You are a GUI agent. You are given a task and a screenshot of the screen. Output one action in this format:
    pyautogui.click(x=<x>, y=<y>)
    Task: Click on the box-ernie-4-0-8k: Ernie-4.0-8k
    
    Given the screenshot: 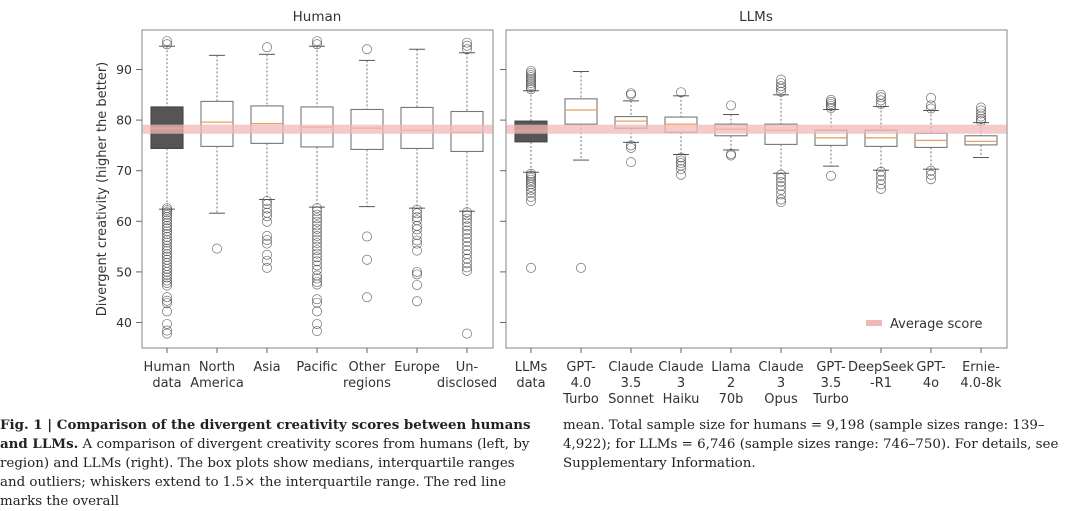 What is the action you would take?
    pyautogui.click(x=981, y=246)
    